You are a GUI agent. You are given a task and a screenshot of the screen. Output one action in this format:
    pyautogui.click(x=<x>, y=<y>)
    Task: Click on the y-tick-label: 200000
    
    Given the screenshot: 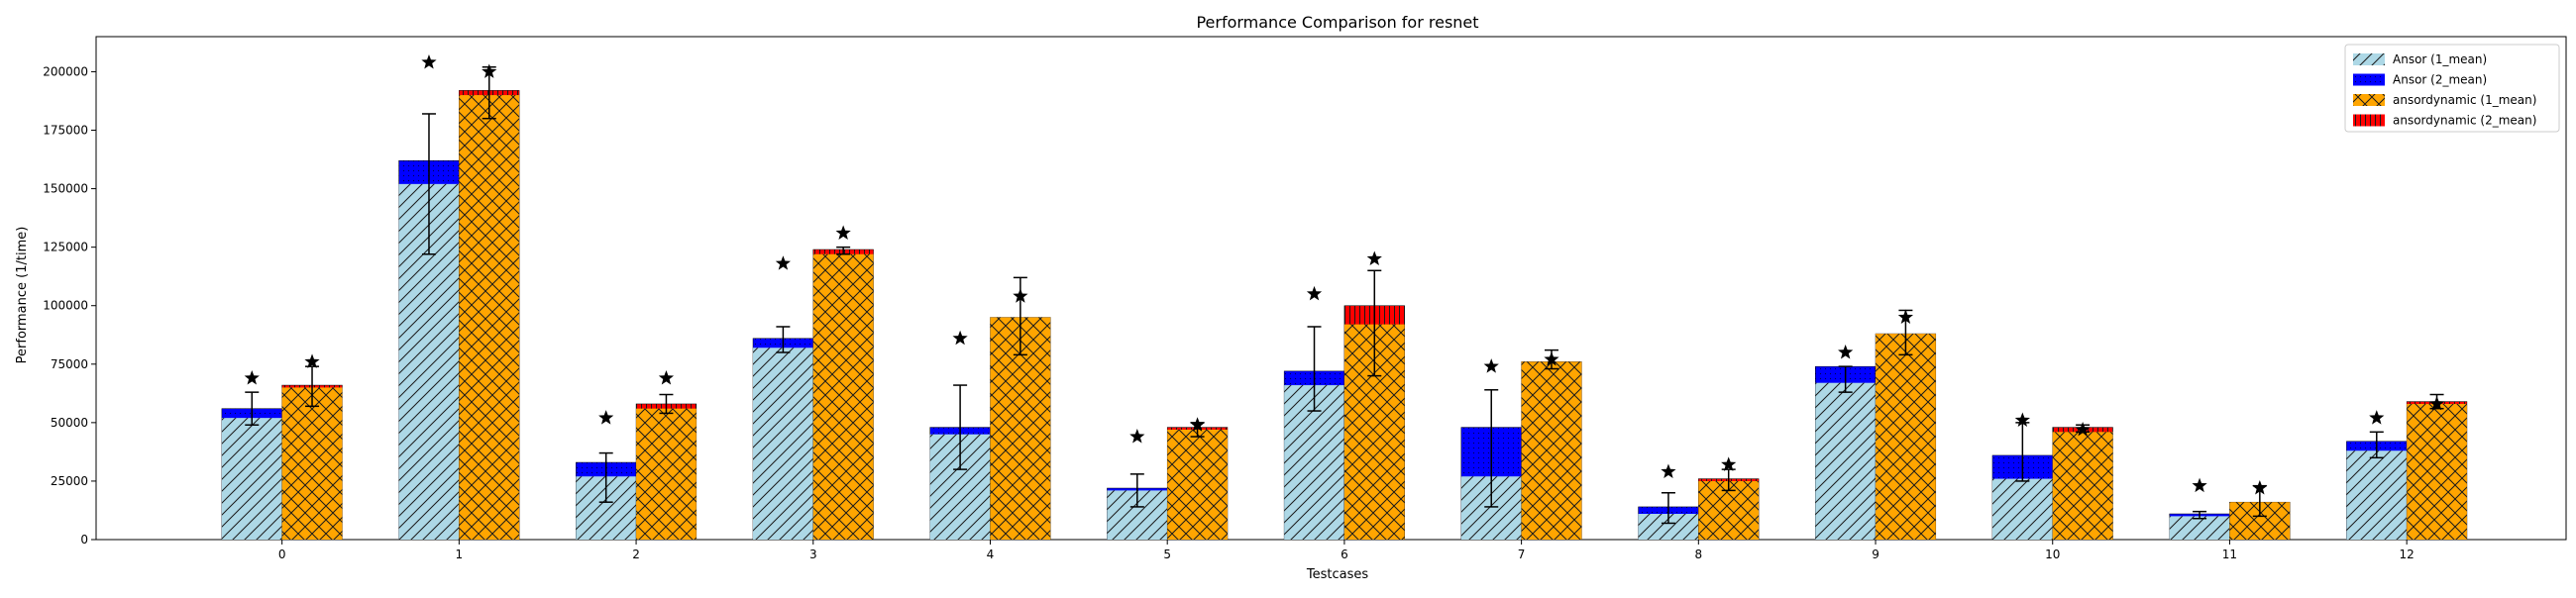 What is the action you would take?
    pyautogui.click(x=65, y=71)
    